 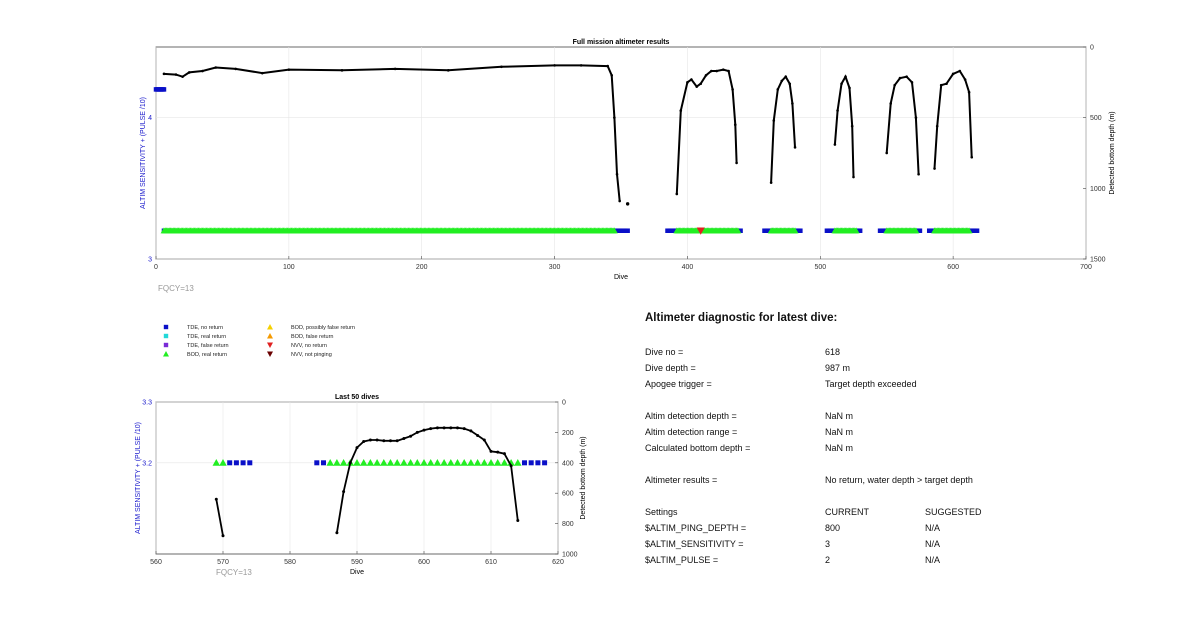 What do you see at coordinates (694, 544) in the screenshot?
I see `sensitivity-label: $ALTIM_SENSITIVITY =` at bounding box center [694, 544].